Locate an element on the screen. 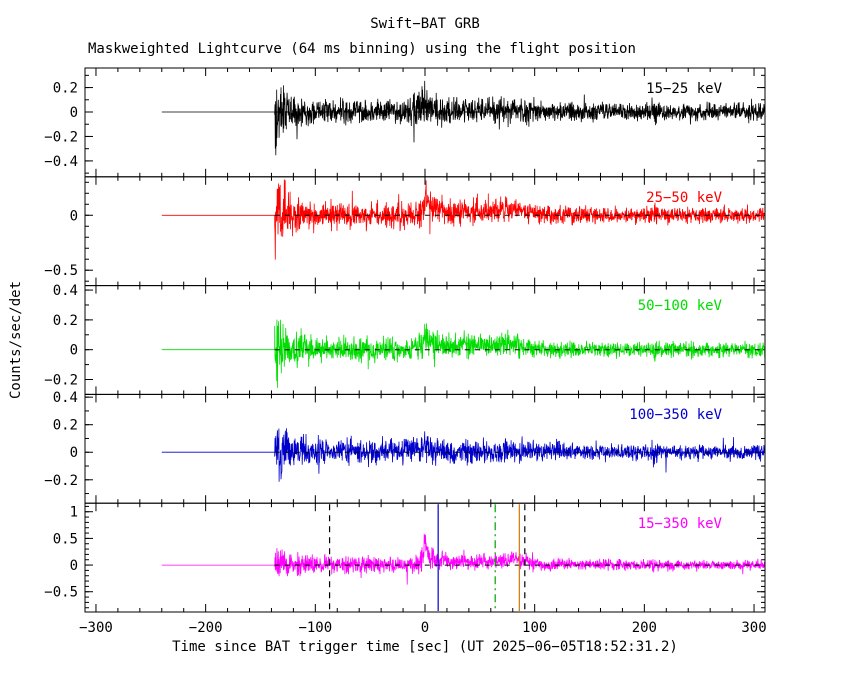  y-tick-label: −0.4 is located at coordinates (61, 162).